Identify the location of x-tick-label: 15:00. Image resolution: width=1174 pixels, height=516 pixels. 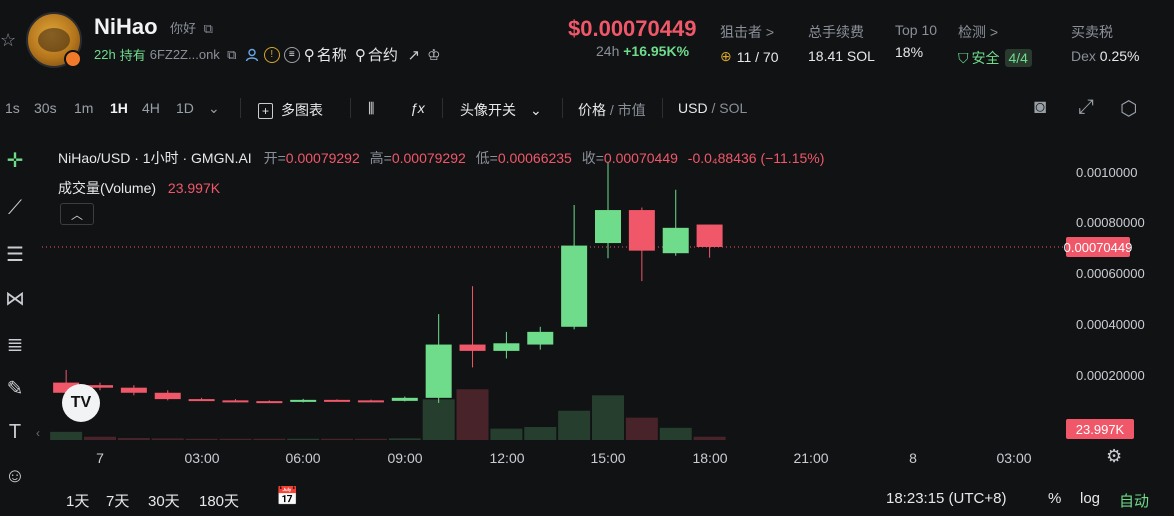
(608, 458).